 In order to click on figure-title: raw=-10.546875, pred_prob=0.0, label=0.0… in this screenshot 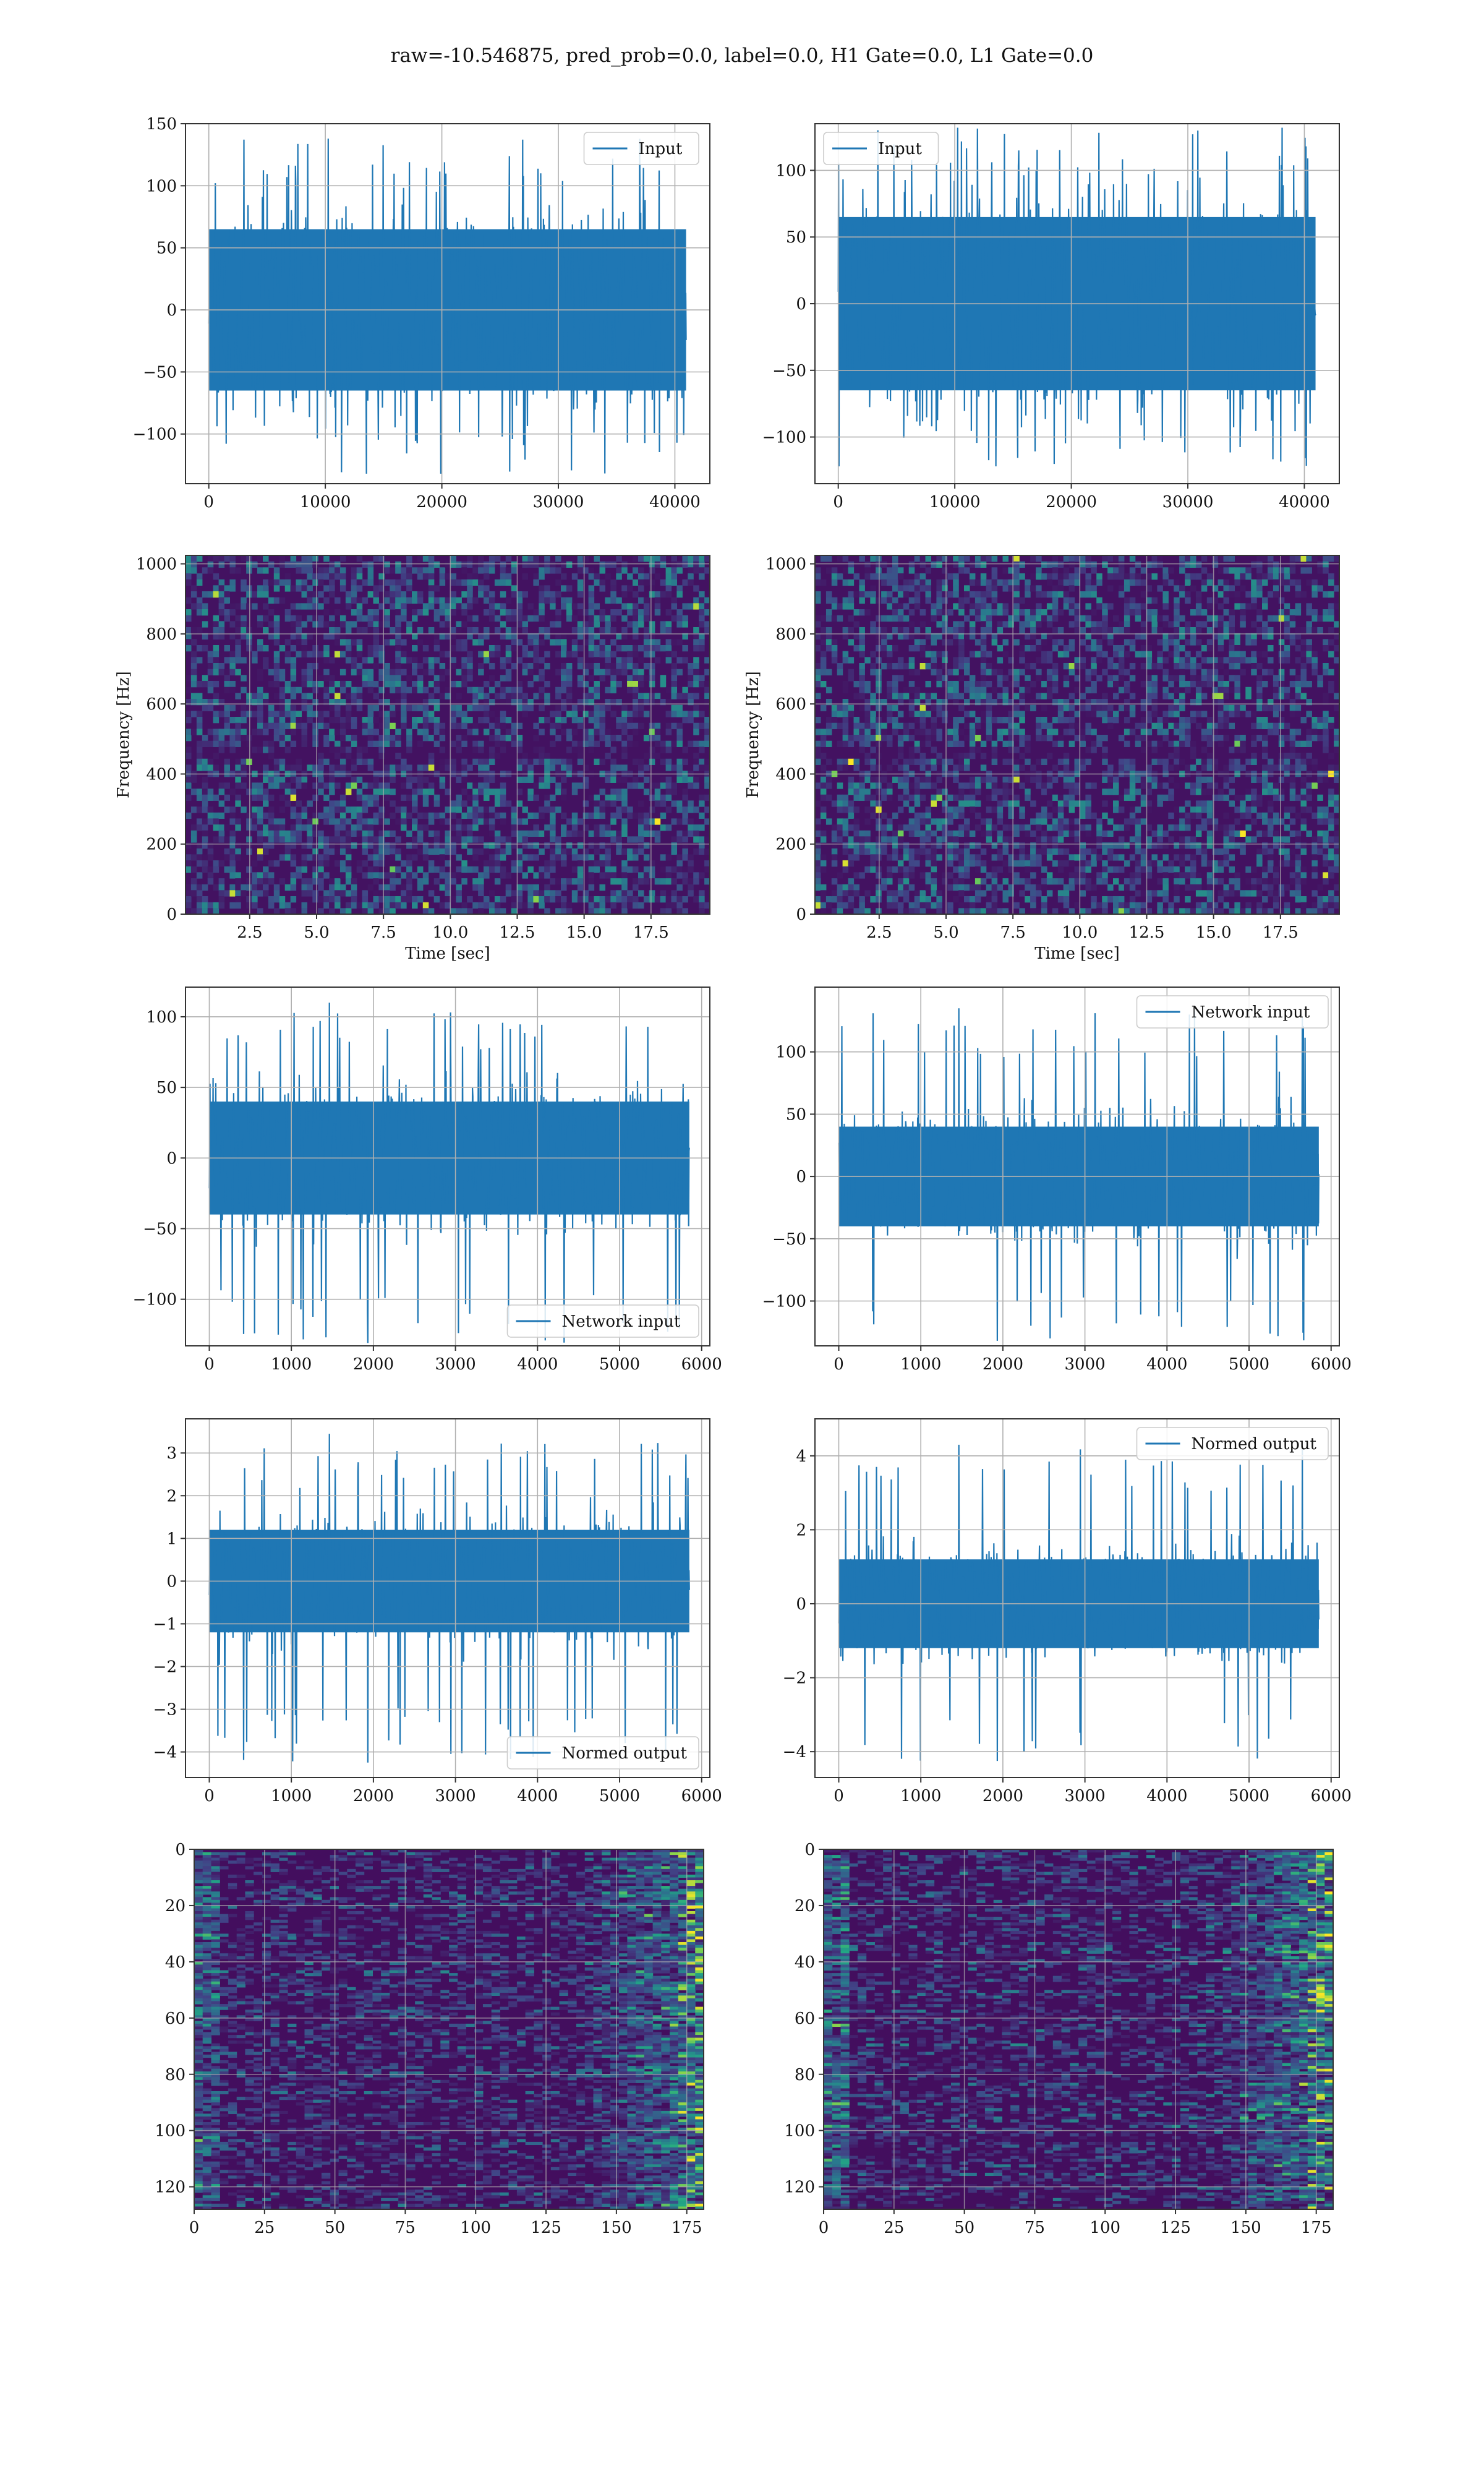, I will do `click(742, 56)`.